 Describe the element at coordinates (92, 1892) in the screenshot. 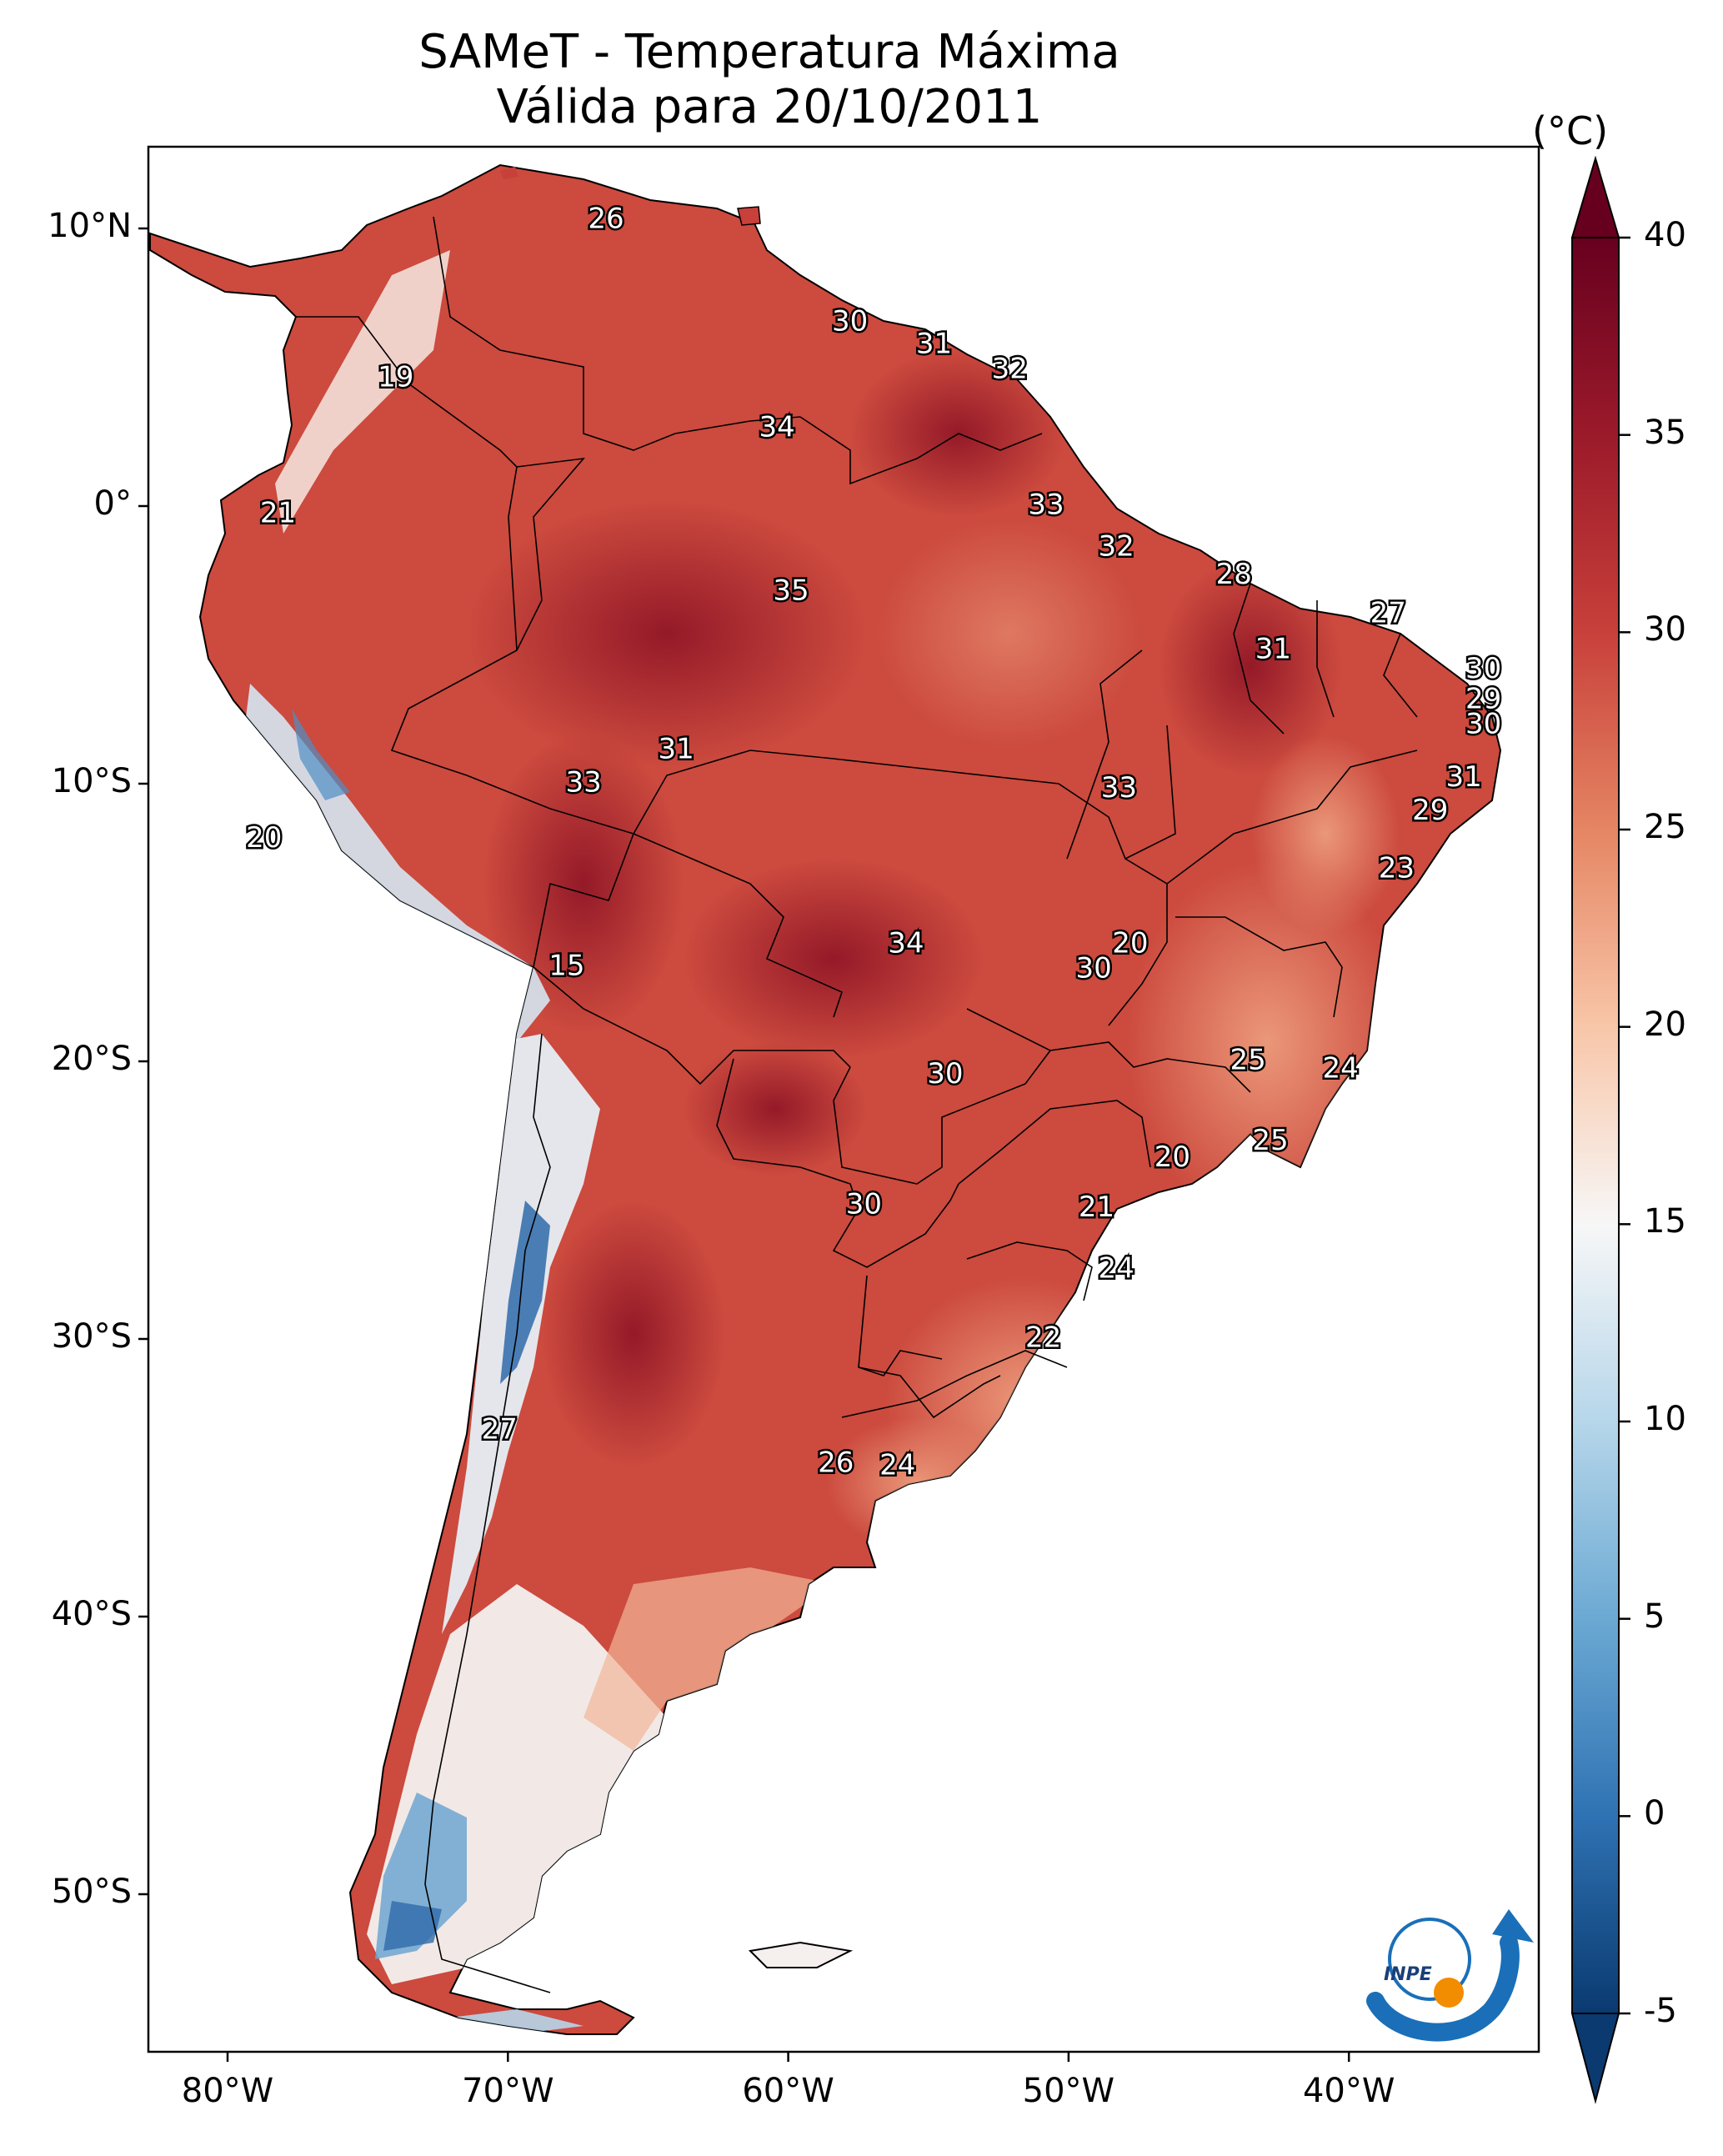

I see `lat-label: 50°S` at that location.